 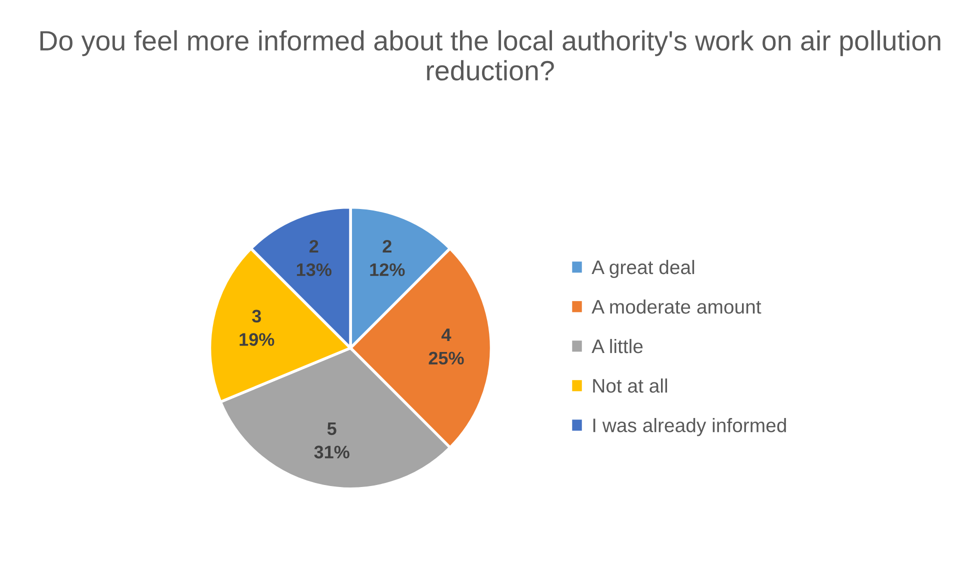 I want to click on data-label: 3 19%, so click(x=257, y=328).